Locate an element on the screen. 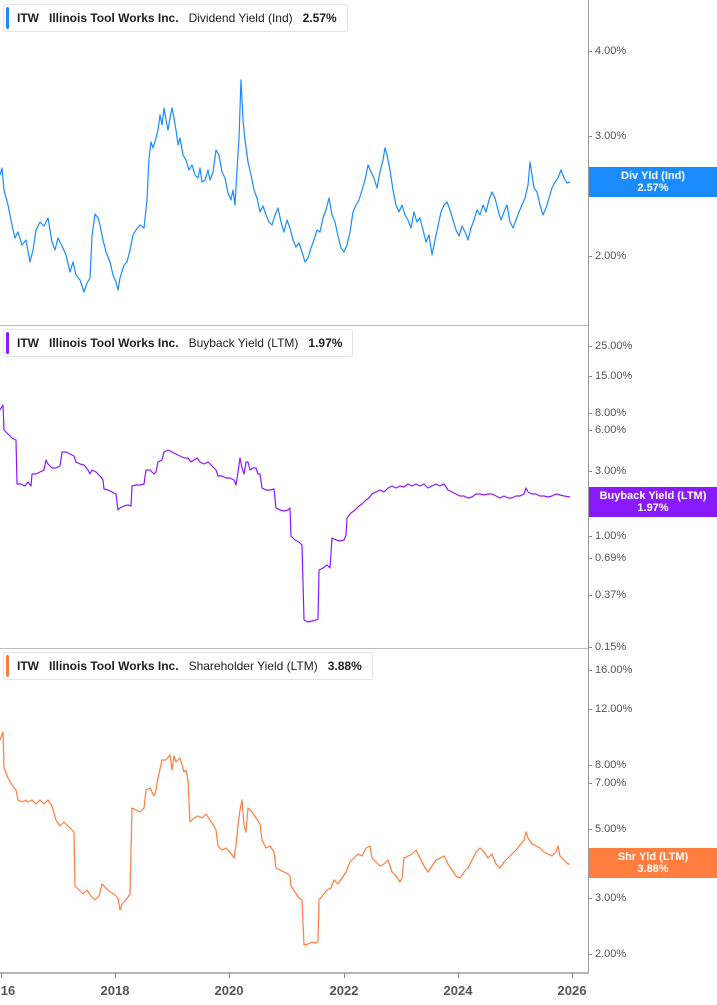 The image size is (717, 1005). last-value-badge: Shr Yld (LTM) 3.88% is located at coordinates (653, 863).